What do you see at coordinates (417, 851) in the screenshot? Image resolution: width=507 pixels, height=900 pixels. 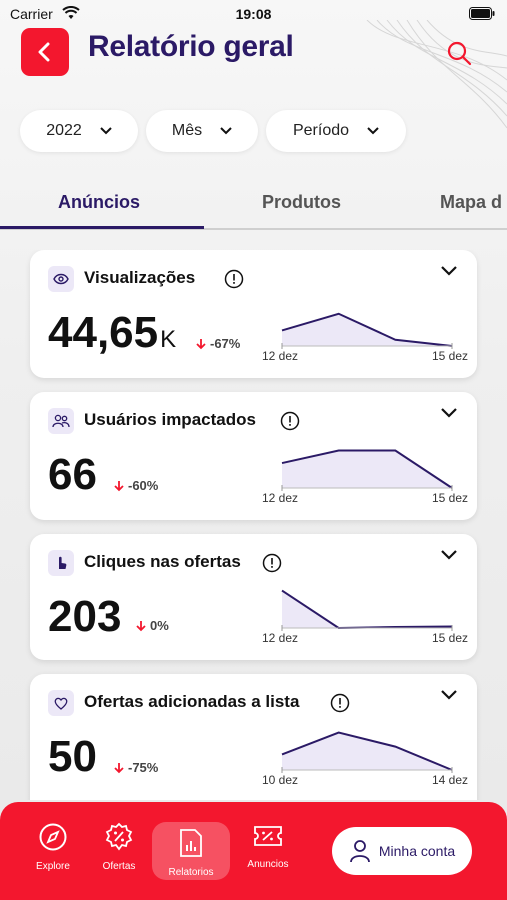 I see `account-label: Minha conta` at bounding box center [417, 851].